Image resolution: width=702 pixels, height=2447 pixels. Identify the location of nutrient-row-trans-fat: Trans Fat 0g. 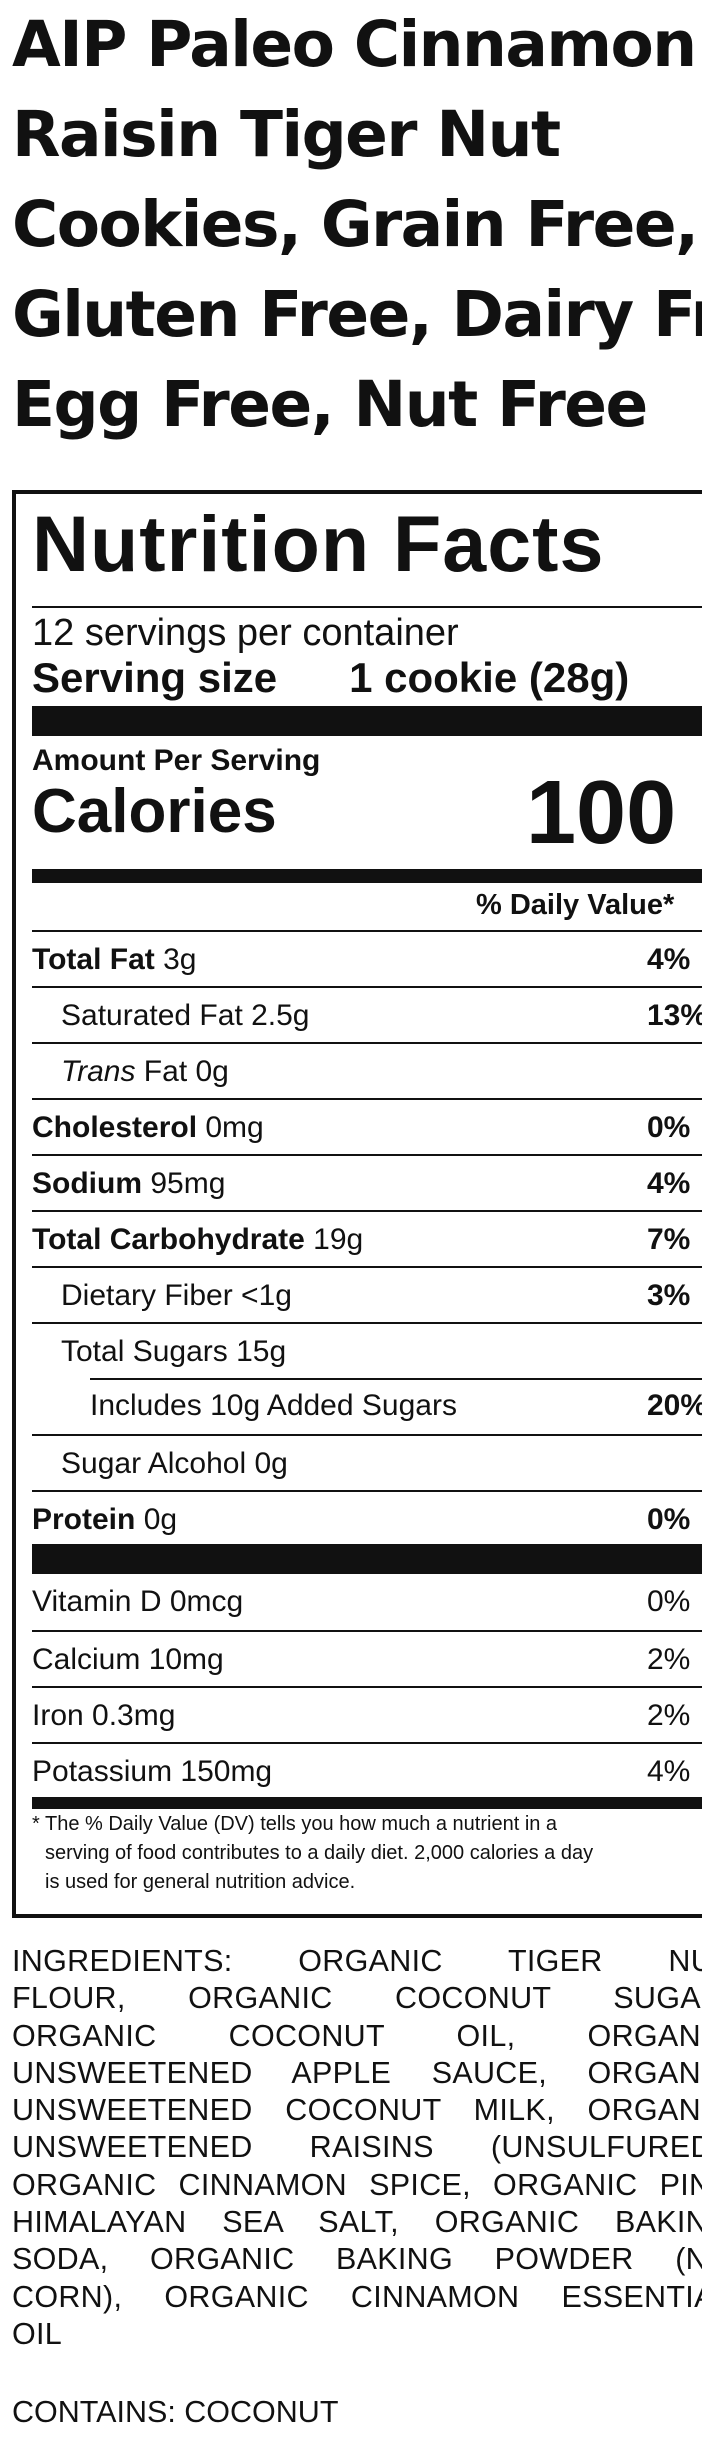
(367, 1070).